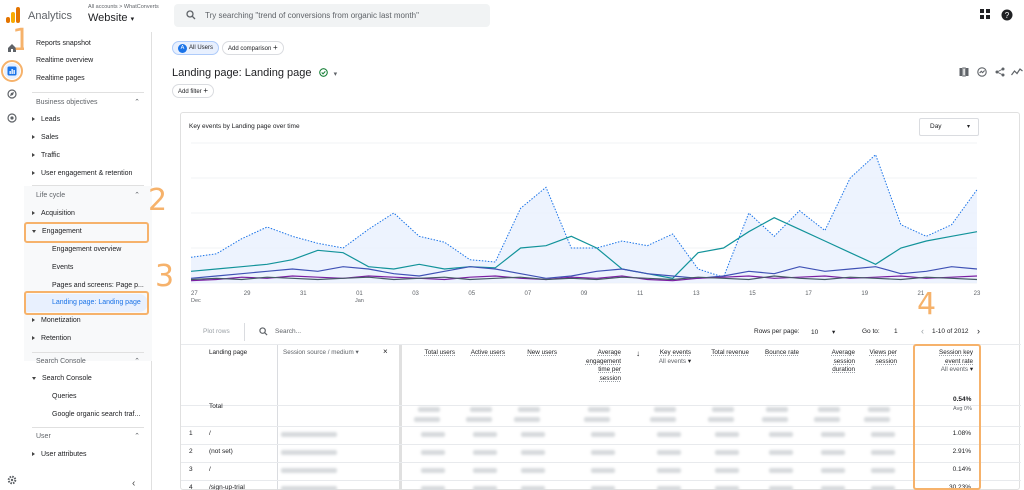 The width and height of the screenshot is (1024, 490). I want to click on property-selector: Website ▾, so click(111, 18).